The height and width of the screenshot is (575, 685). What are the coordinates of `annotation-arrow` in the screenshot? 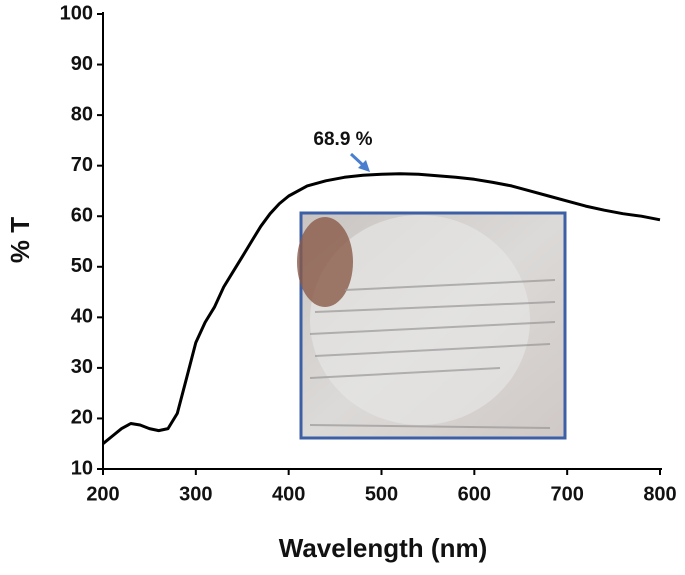 It's located at (359, 162).